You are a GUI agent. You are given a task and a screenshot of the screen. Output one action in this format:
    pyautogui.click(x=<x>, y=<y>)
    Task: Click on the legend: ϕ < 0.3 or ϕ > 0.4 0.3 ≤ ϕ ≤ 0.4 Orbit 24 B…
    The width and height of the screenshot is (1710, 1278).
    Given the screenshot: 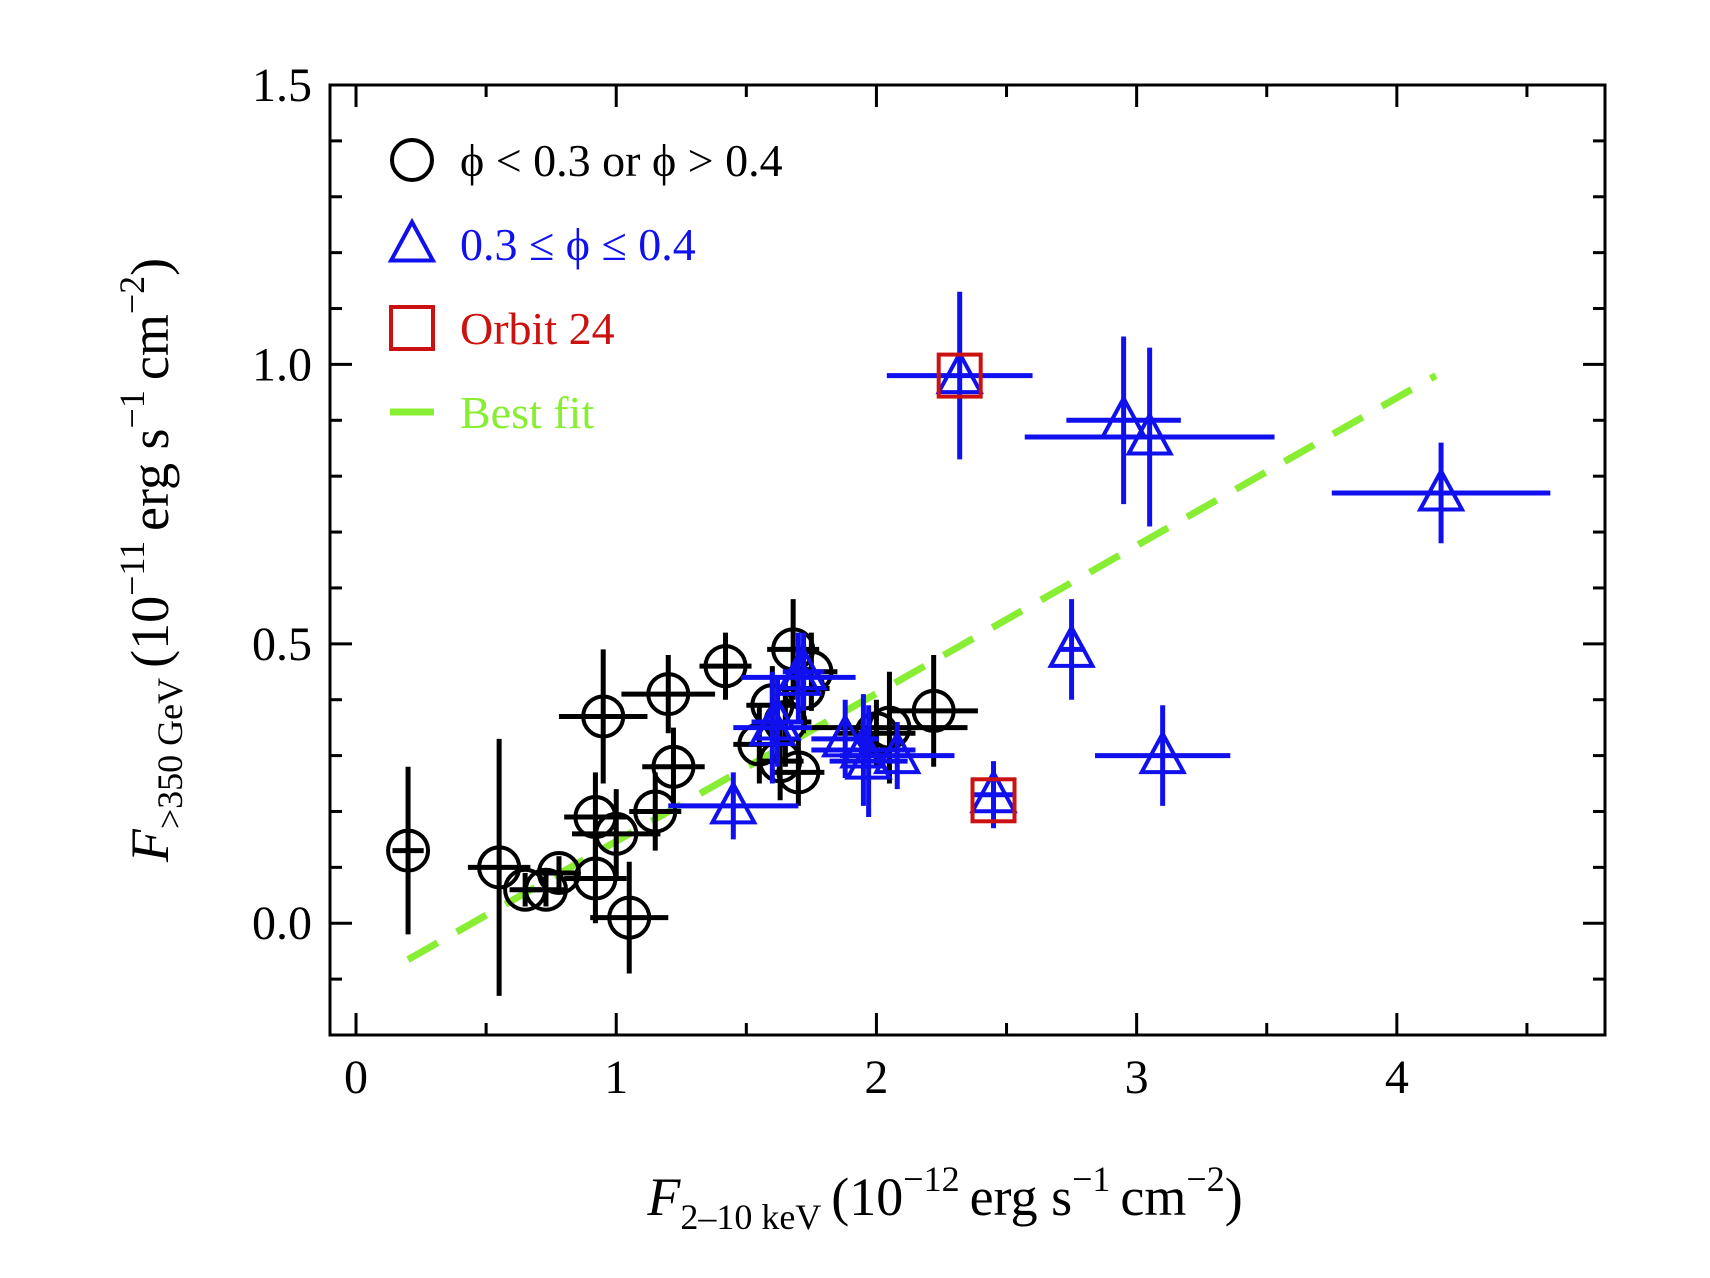 What is the action you would take?
    pyautogui.click(x=585, y=286)
    